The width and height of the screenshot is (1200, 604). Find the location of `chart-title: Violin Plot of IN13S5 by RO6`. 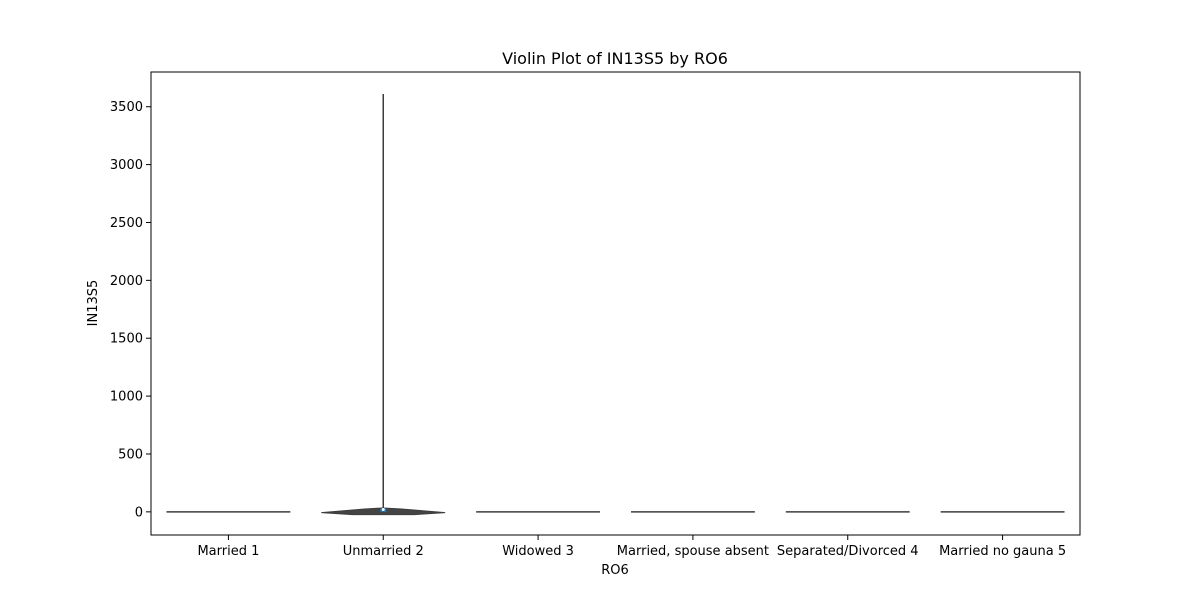

chart-title: Violin Plot of IN13S5 by RO6 is located at coordinates (615, 58).